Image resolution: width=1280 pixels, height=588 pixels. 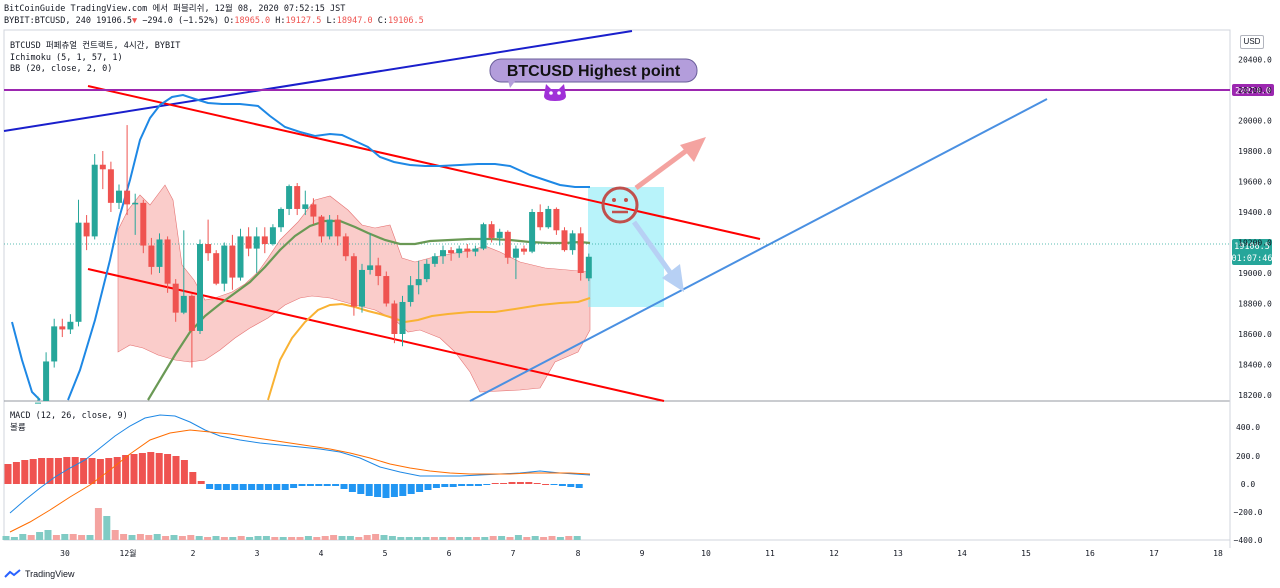 What do you see at coordinates (318, 81) in the screenshot?
I see `upper-trend-line` at bounding box center [318, 81].